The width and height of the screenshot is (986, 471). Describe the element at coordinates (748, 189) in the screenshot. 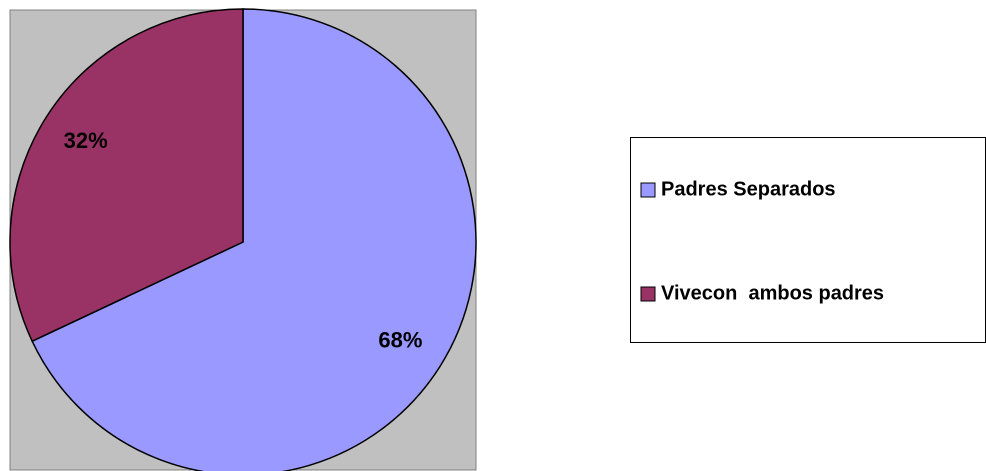

I see `legend-label: Padres Separados` at that location.